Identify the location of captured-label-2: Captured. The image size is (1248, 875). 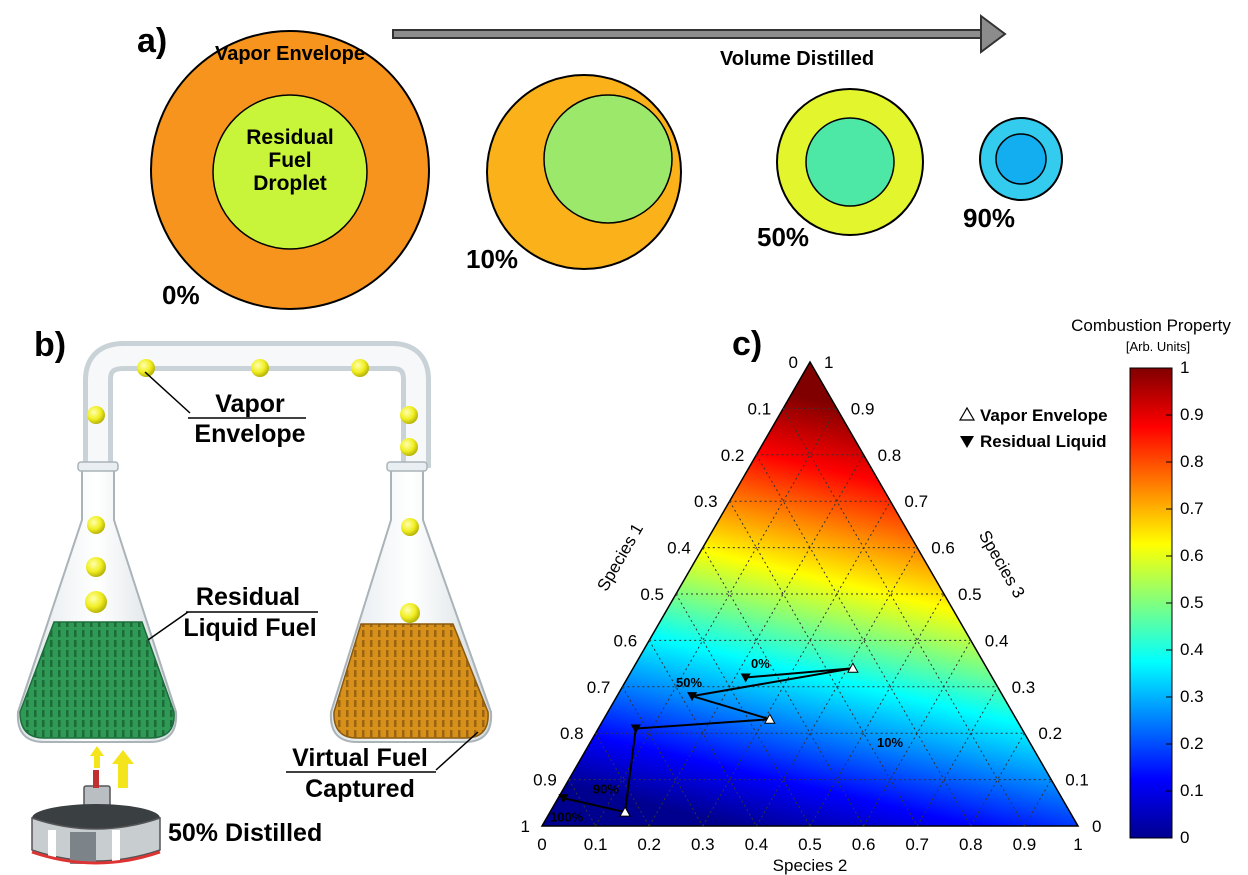
(360, 789).